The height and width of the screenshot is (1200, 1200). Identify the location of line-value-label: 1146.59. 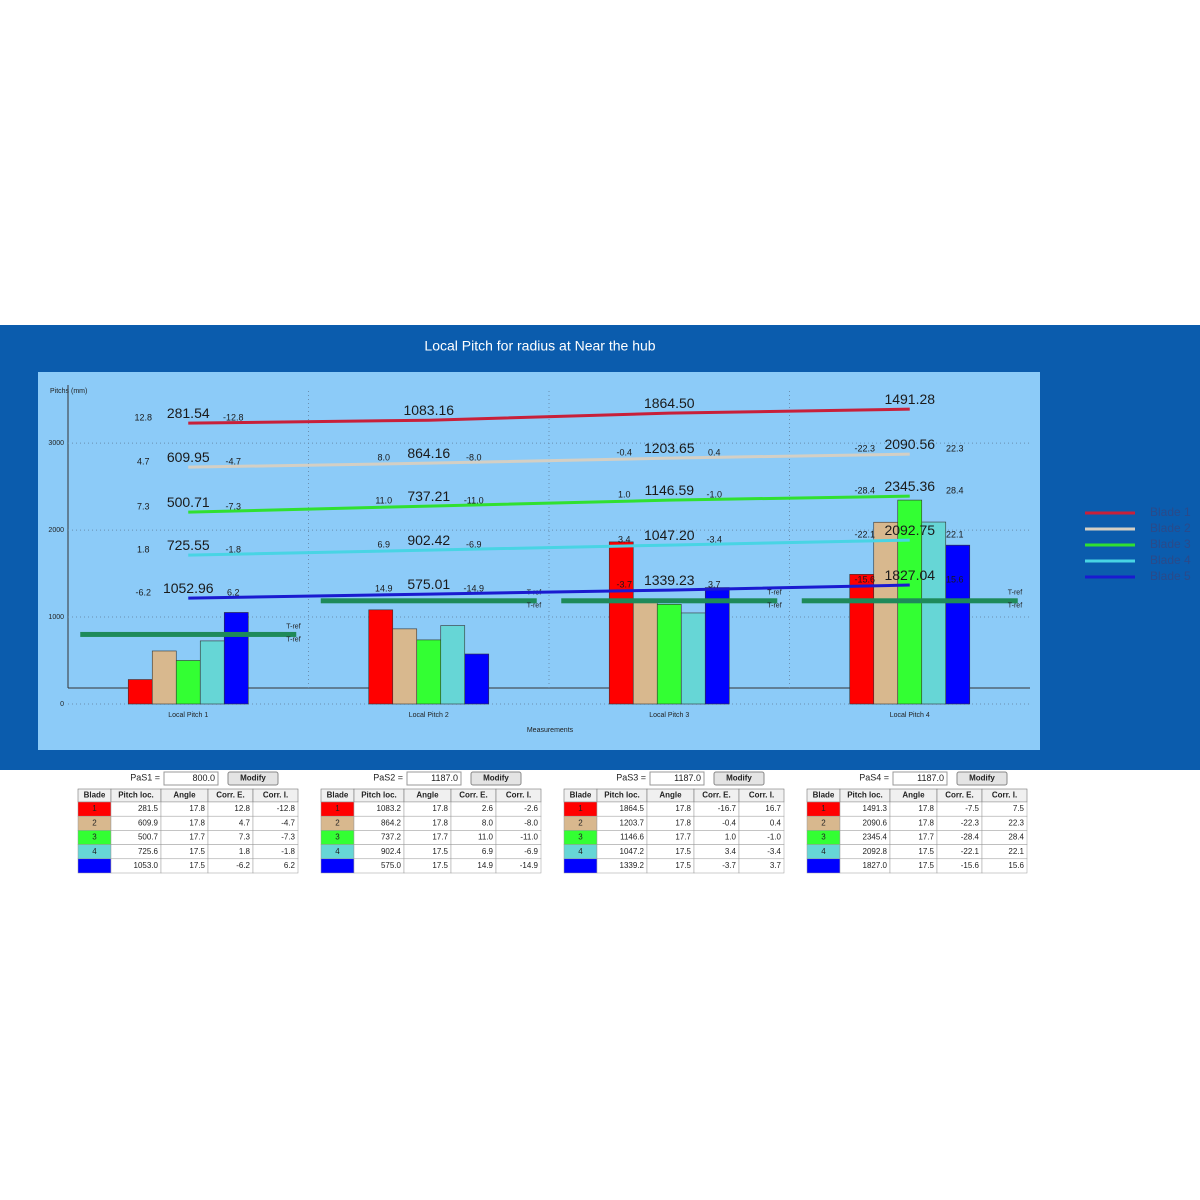
(669, 490).